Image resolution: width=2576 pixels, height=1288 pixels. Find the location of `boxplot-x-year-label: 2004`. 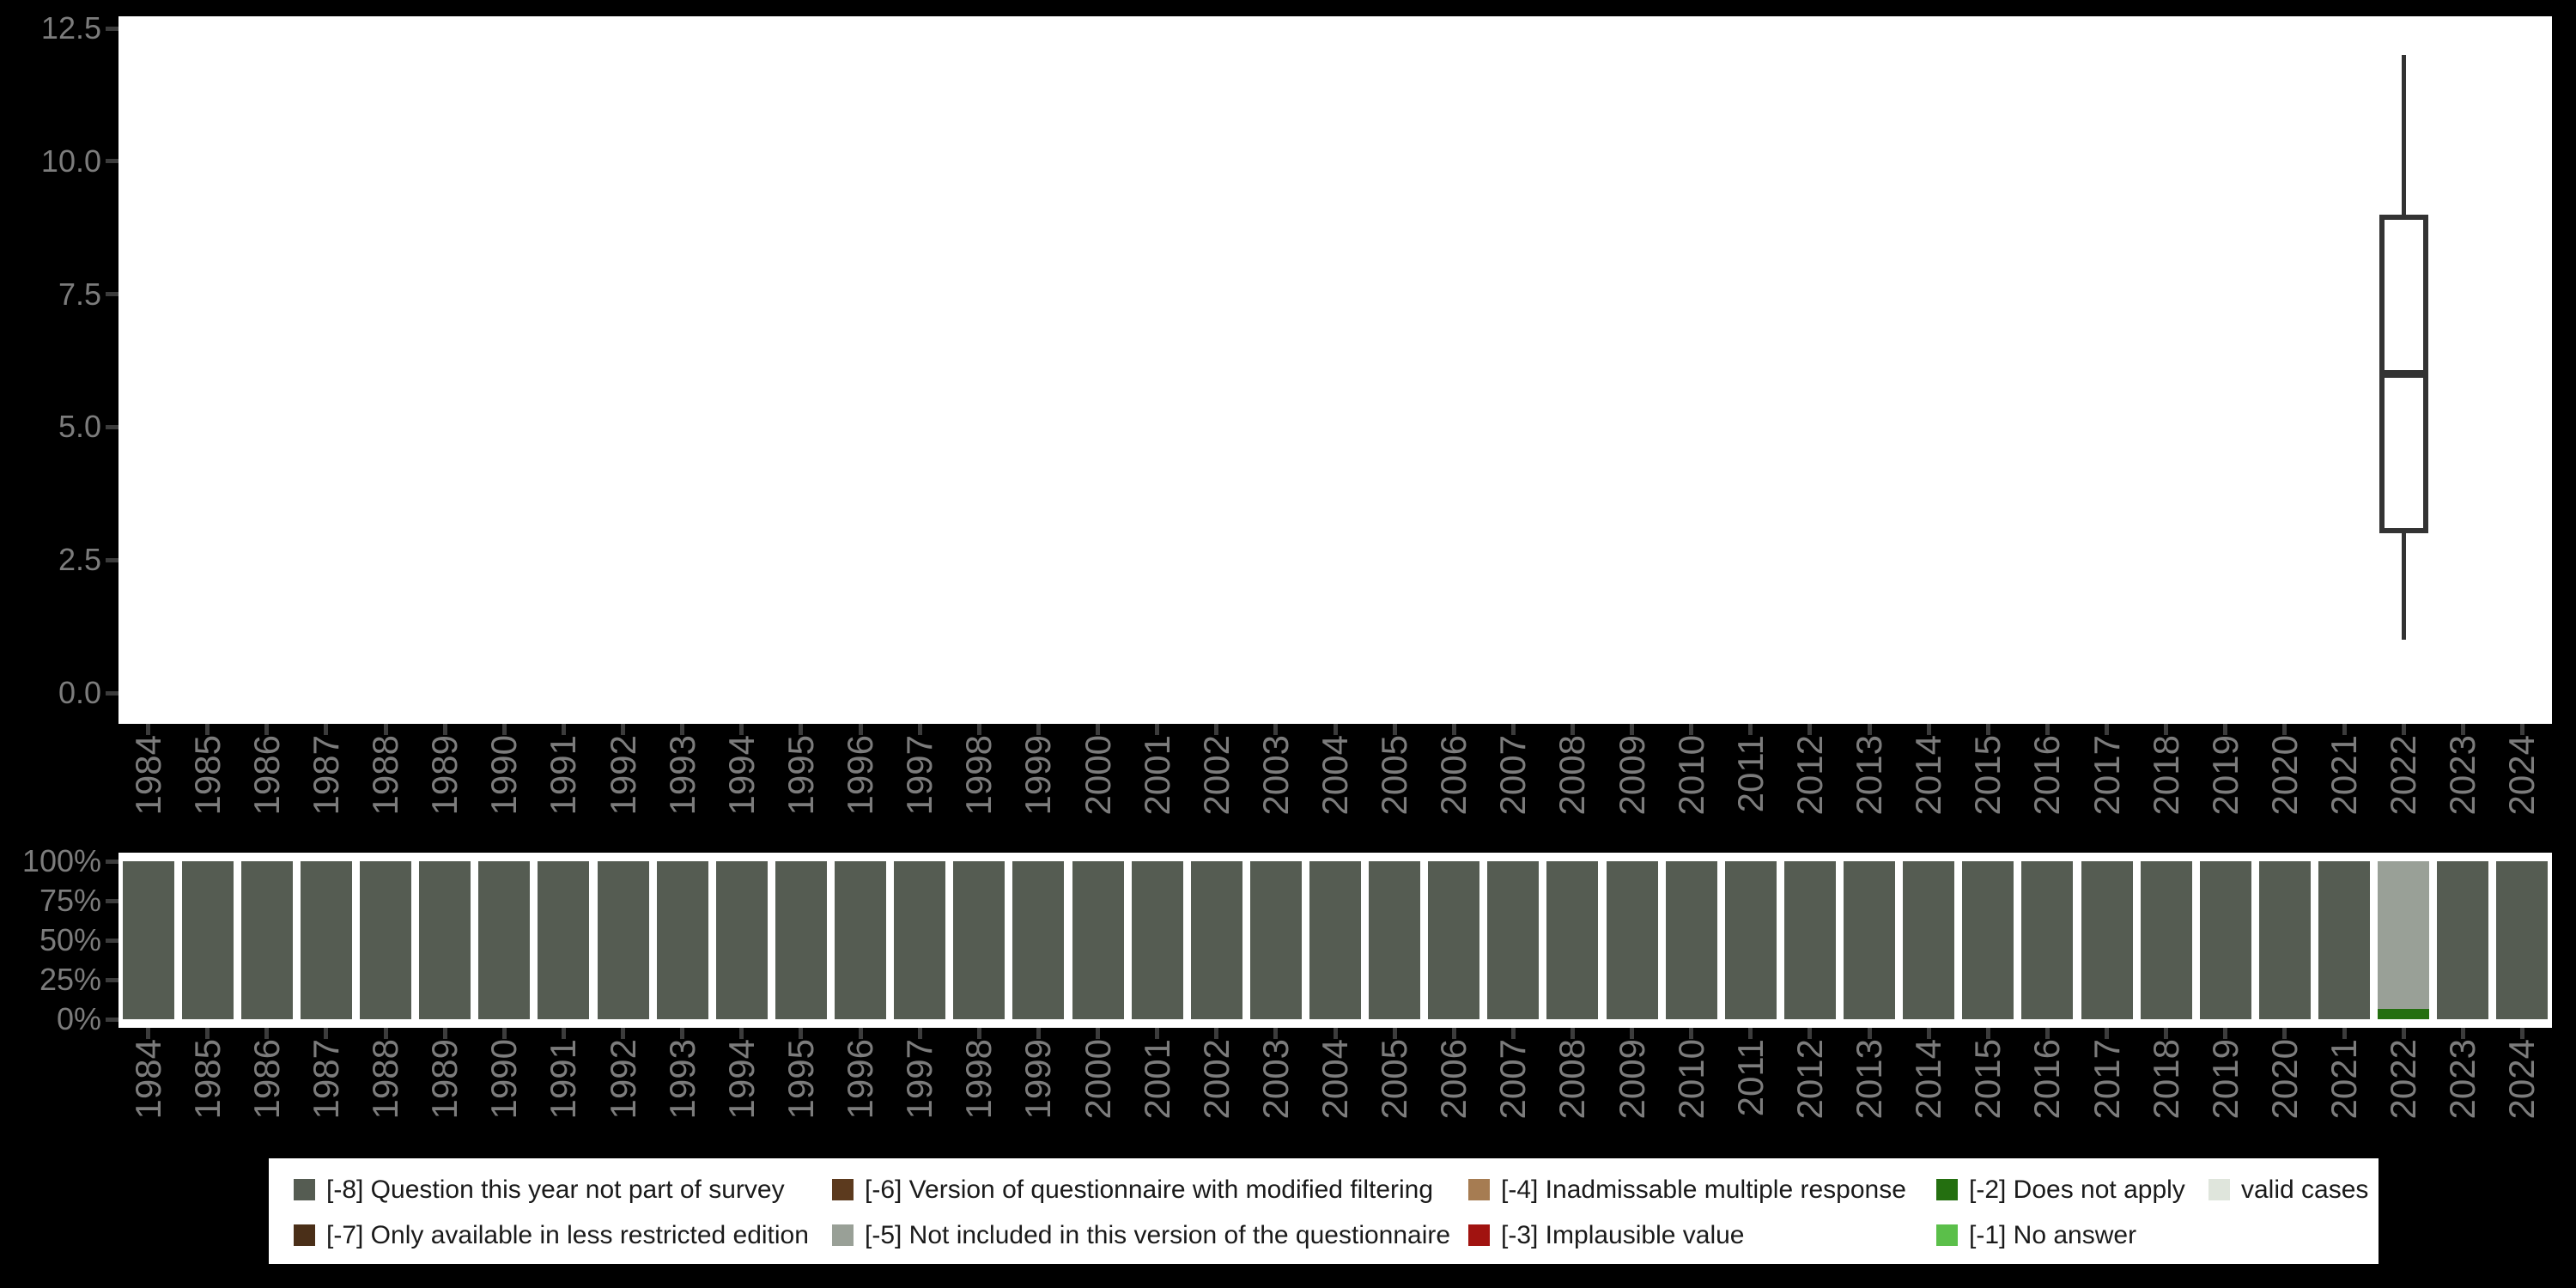

boxplot-x-year-label: 2004 is located at coordinates (1335, 775).